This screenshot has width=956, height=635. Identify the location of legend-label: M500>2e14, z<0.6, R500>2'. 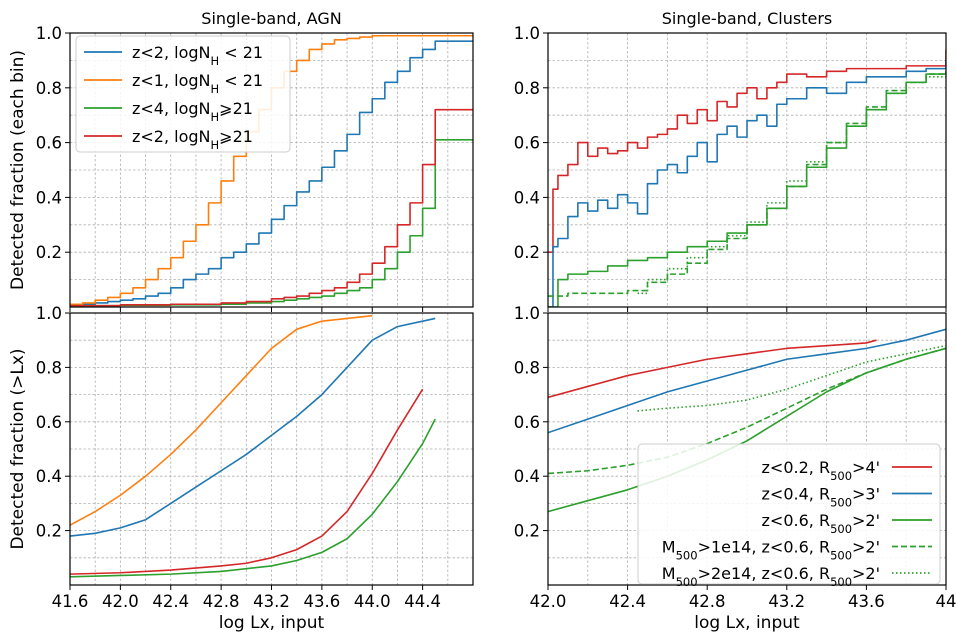
(771, 576).